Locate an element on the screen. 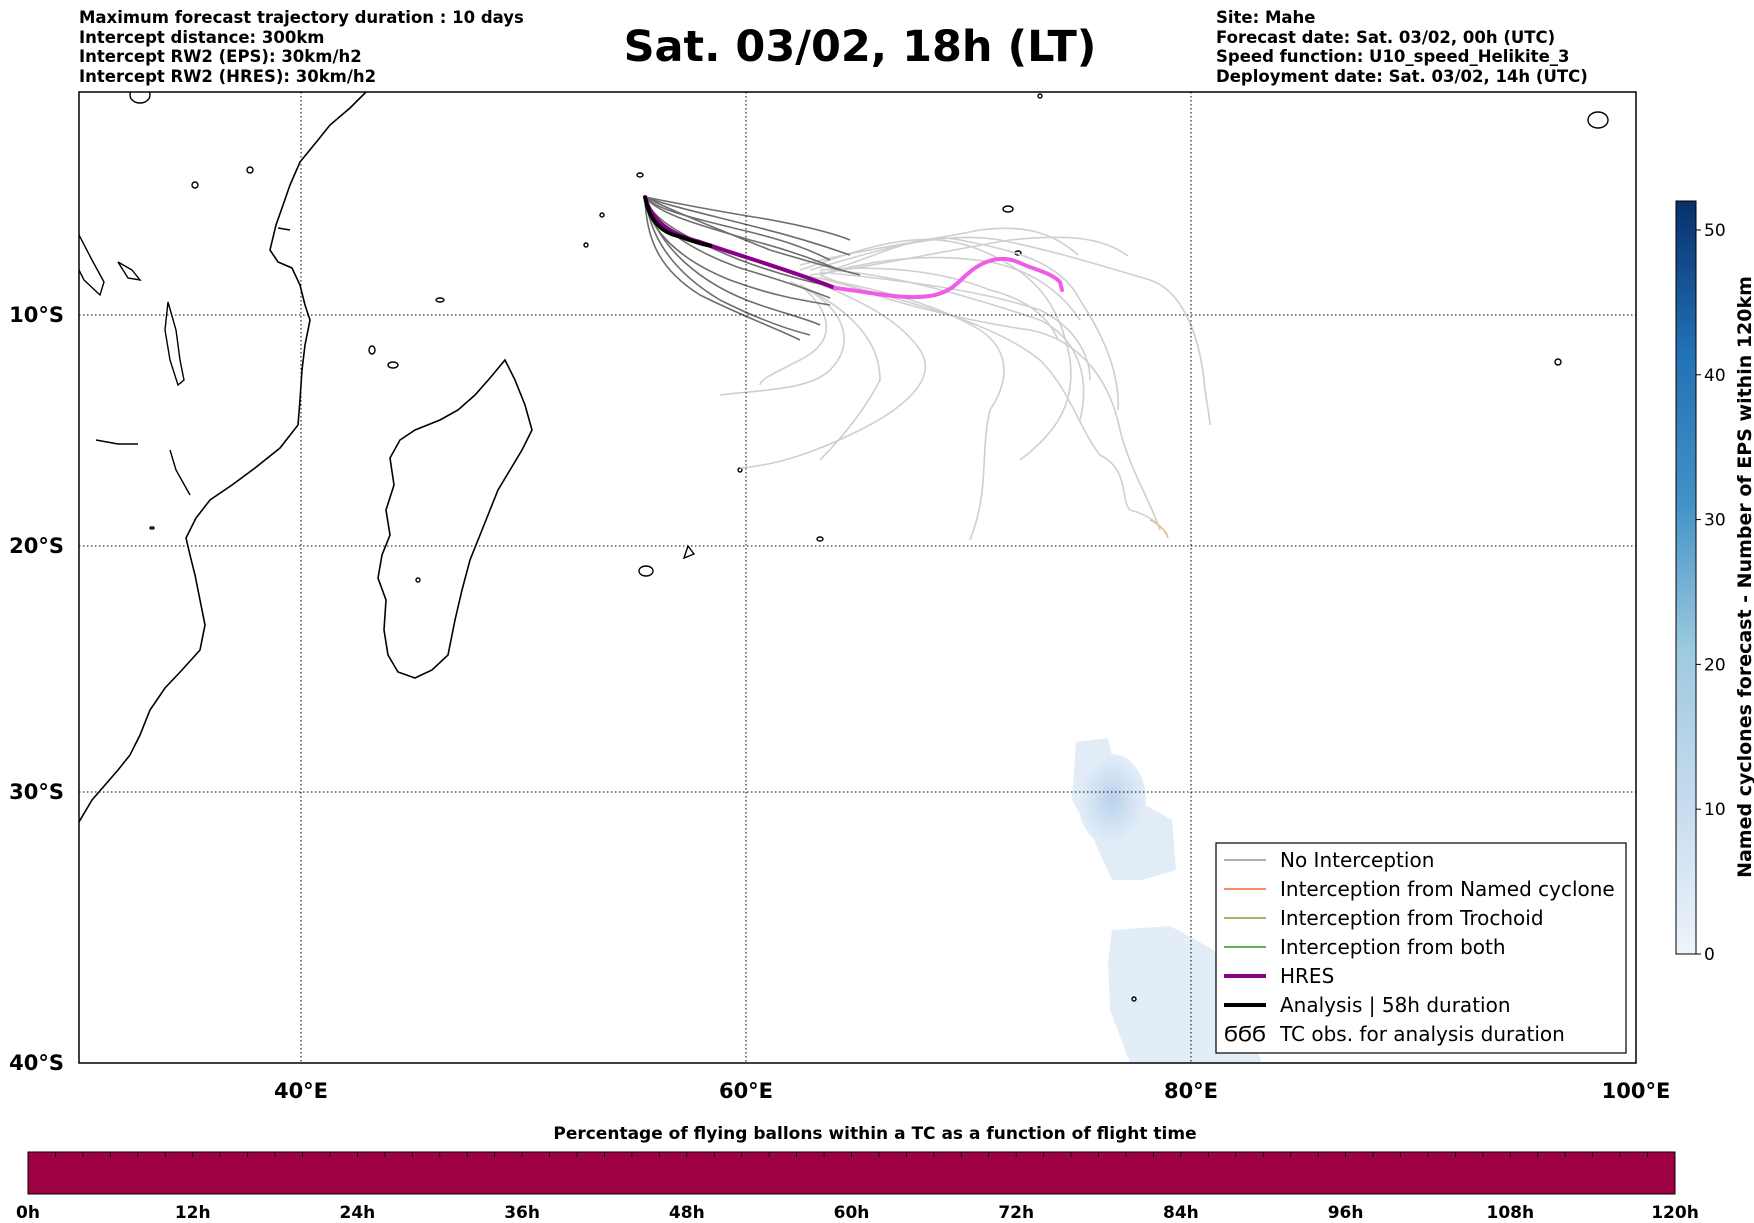 This screenshot has height=1223, width=1754. colorbar-bottom-tick-label: 24h is located at coordinates (358, 1213).